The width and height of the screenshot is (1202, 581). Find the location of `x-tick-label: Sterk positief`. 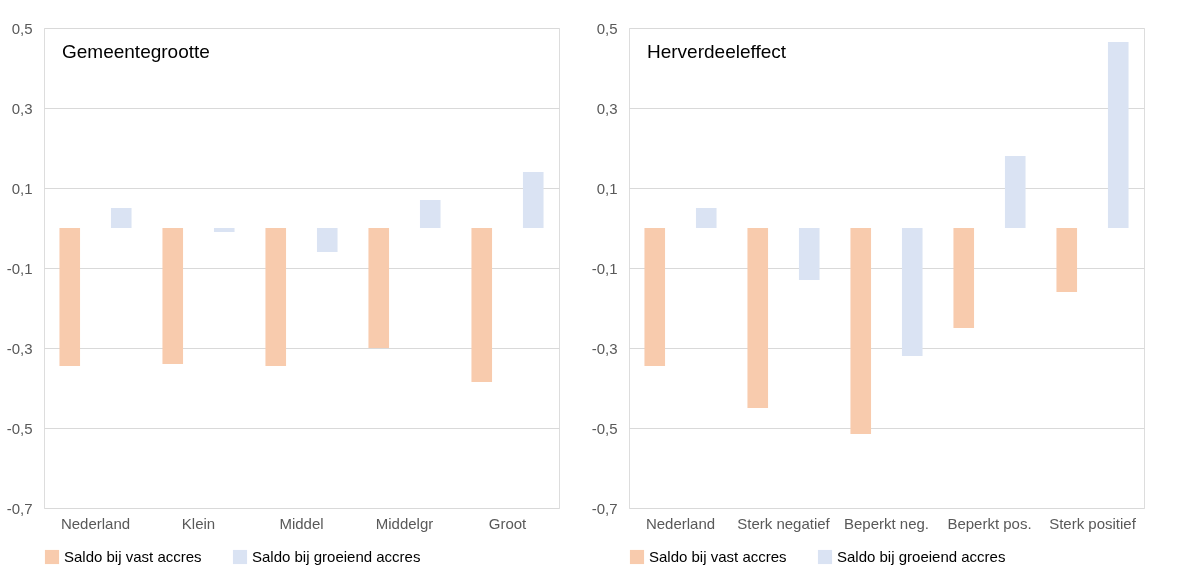

x-tick-label: Sterk positief is located at coordinates (1093, 523).